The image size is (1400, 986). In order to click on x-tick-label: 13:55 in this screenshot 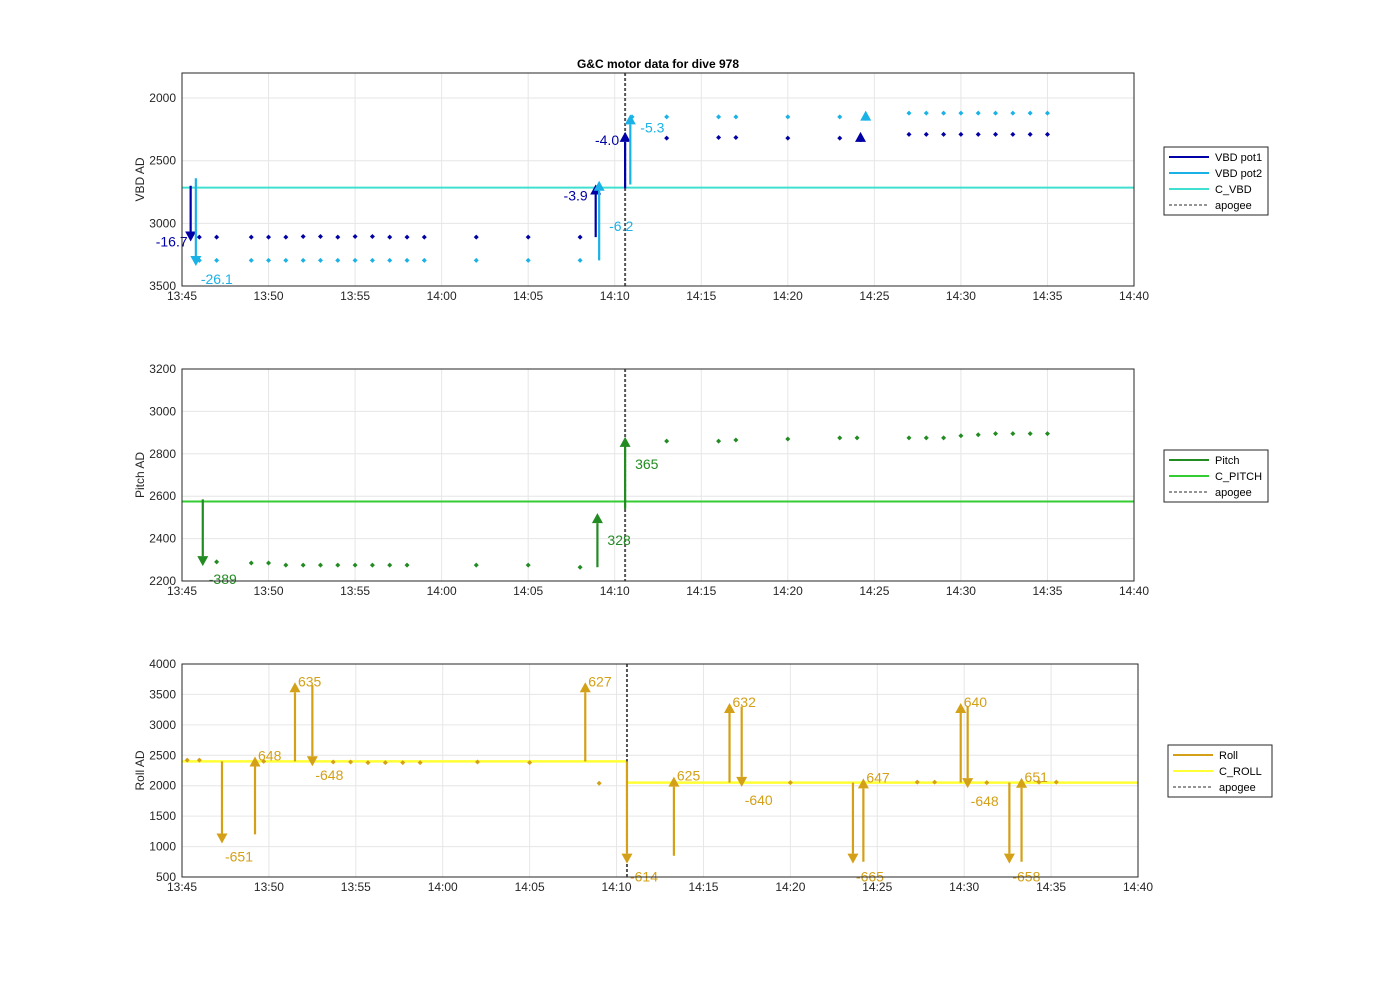, I will do `click(355, 296)`.